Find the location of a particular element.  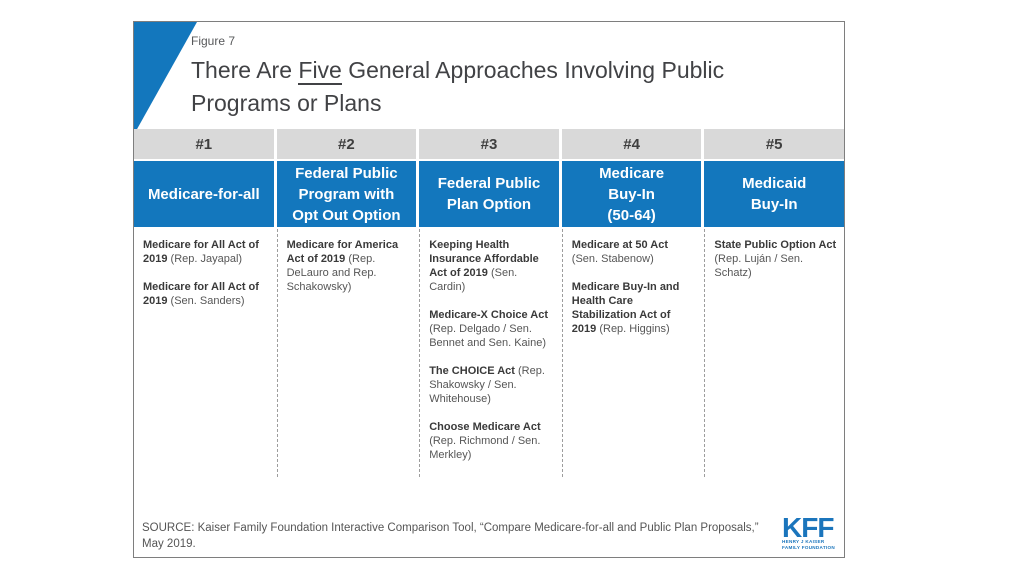

act-sponsor: (Rep. Luján / Sen. Schatz) is located at coordinates (759, 266).